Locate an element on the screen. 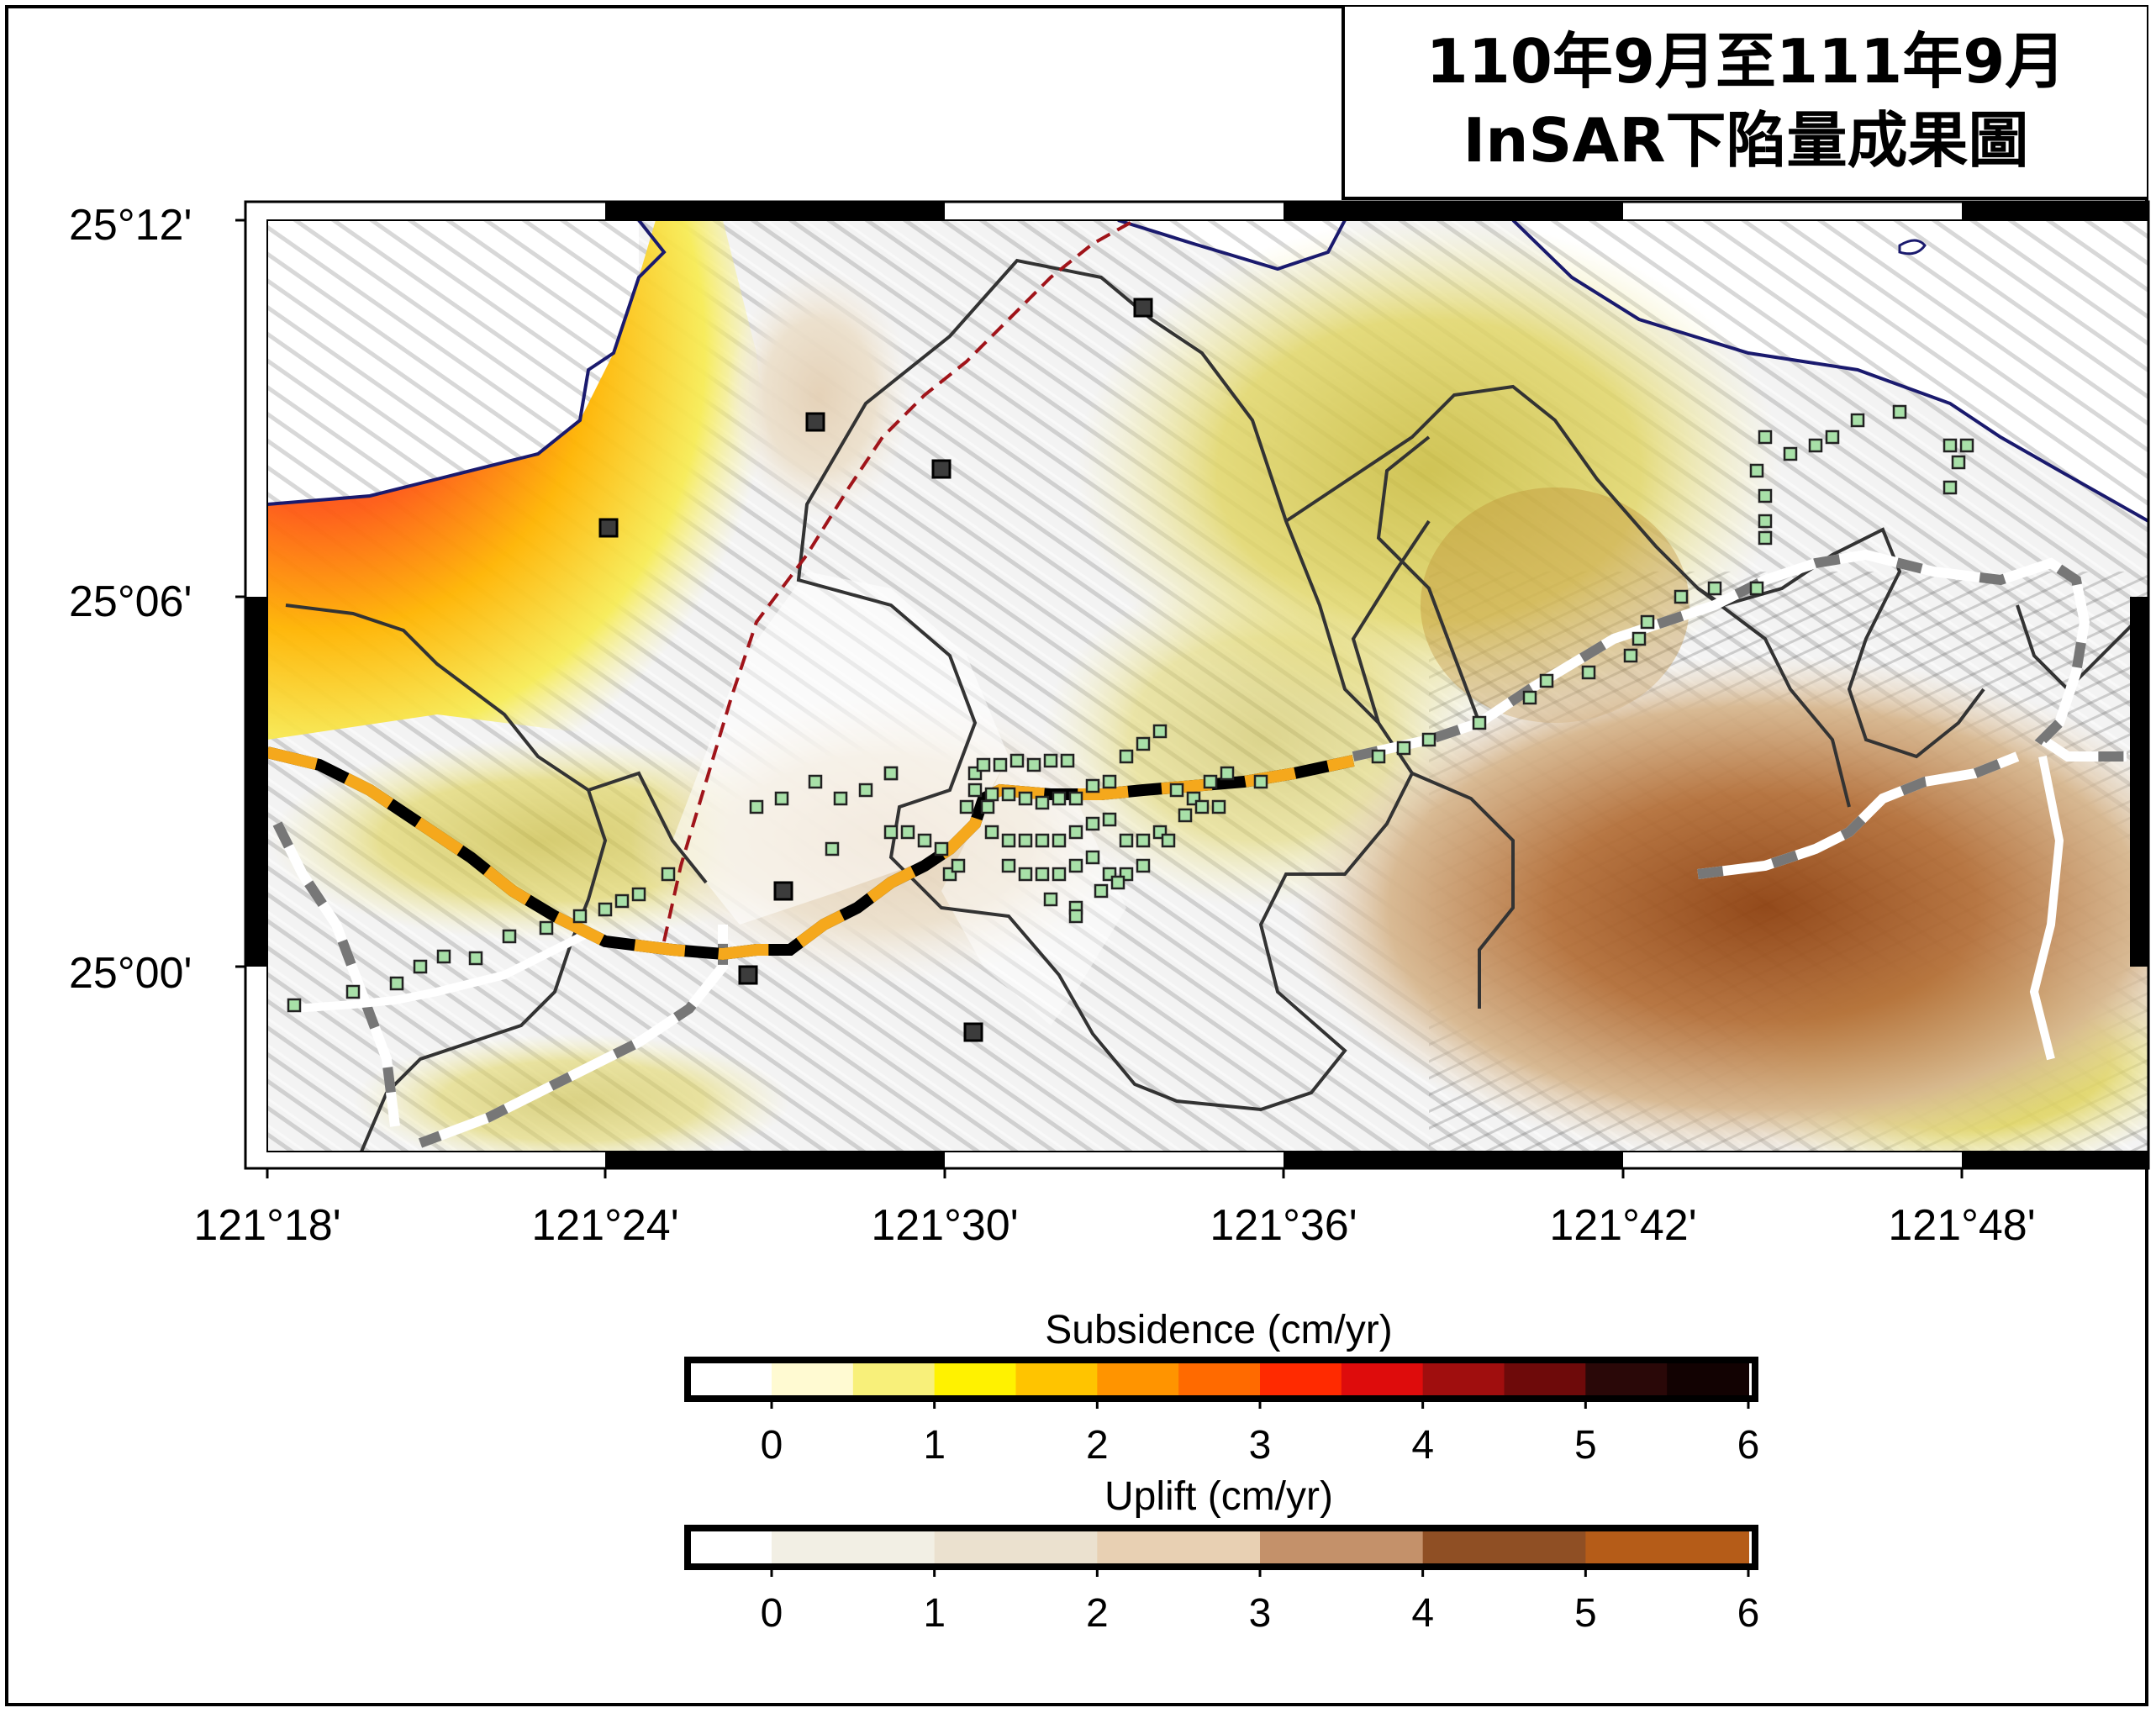 This screenshot has height=1713, width=2156. subsidence-tick-label: 0 is located at coordinates (772, 1445).